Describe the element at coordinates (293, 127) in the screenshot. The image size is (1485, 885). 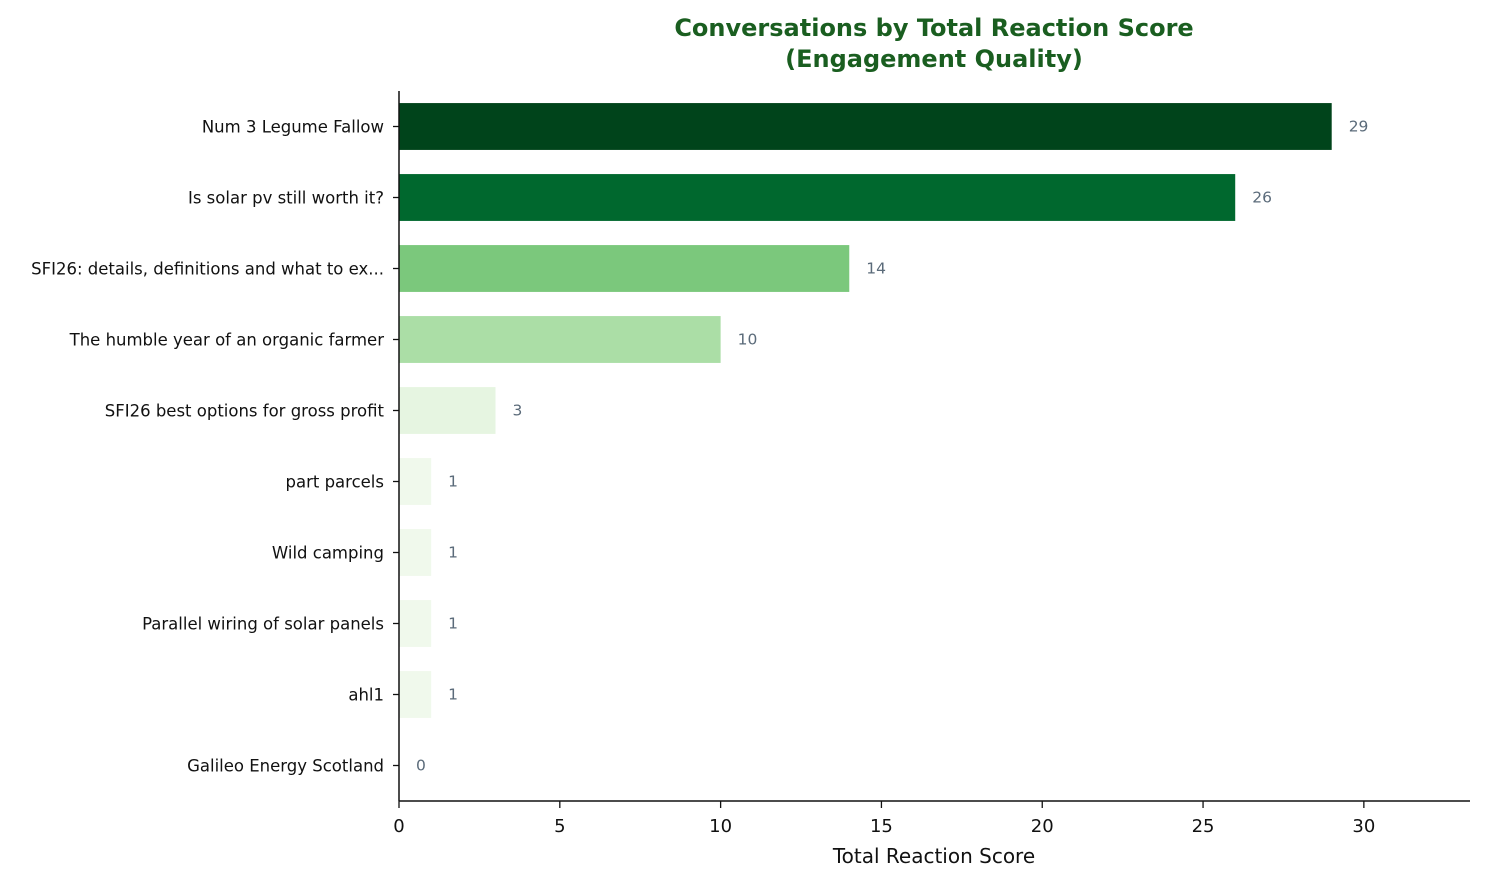
I see `category-label: Num 3 Legume Fallow` at that location.